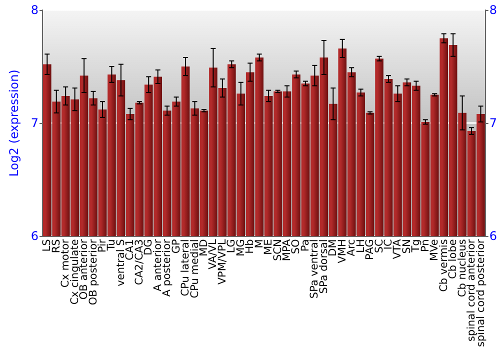 This screenshot has width=500, height=350. Describe the element at coordinates (493, 10) in the screenshot. I see `y2-tick-label: 8` at that location.